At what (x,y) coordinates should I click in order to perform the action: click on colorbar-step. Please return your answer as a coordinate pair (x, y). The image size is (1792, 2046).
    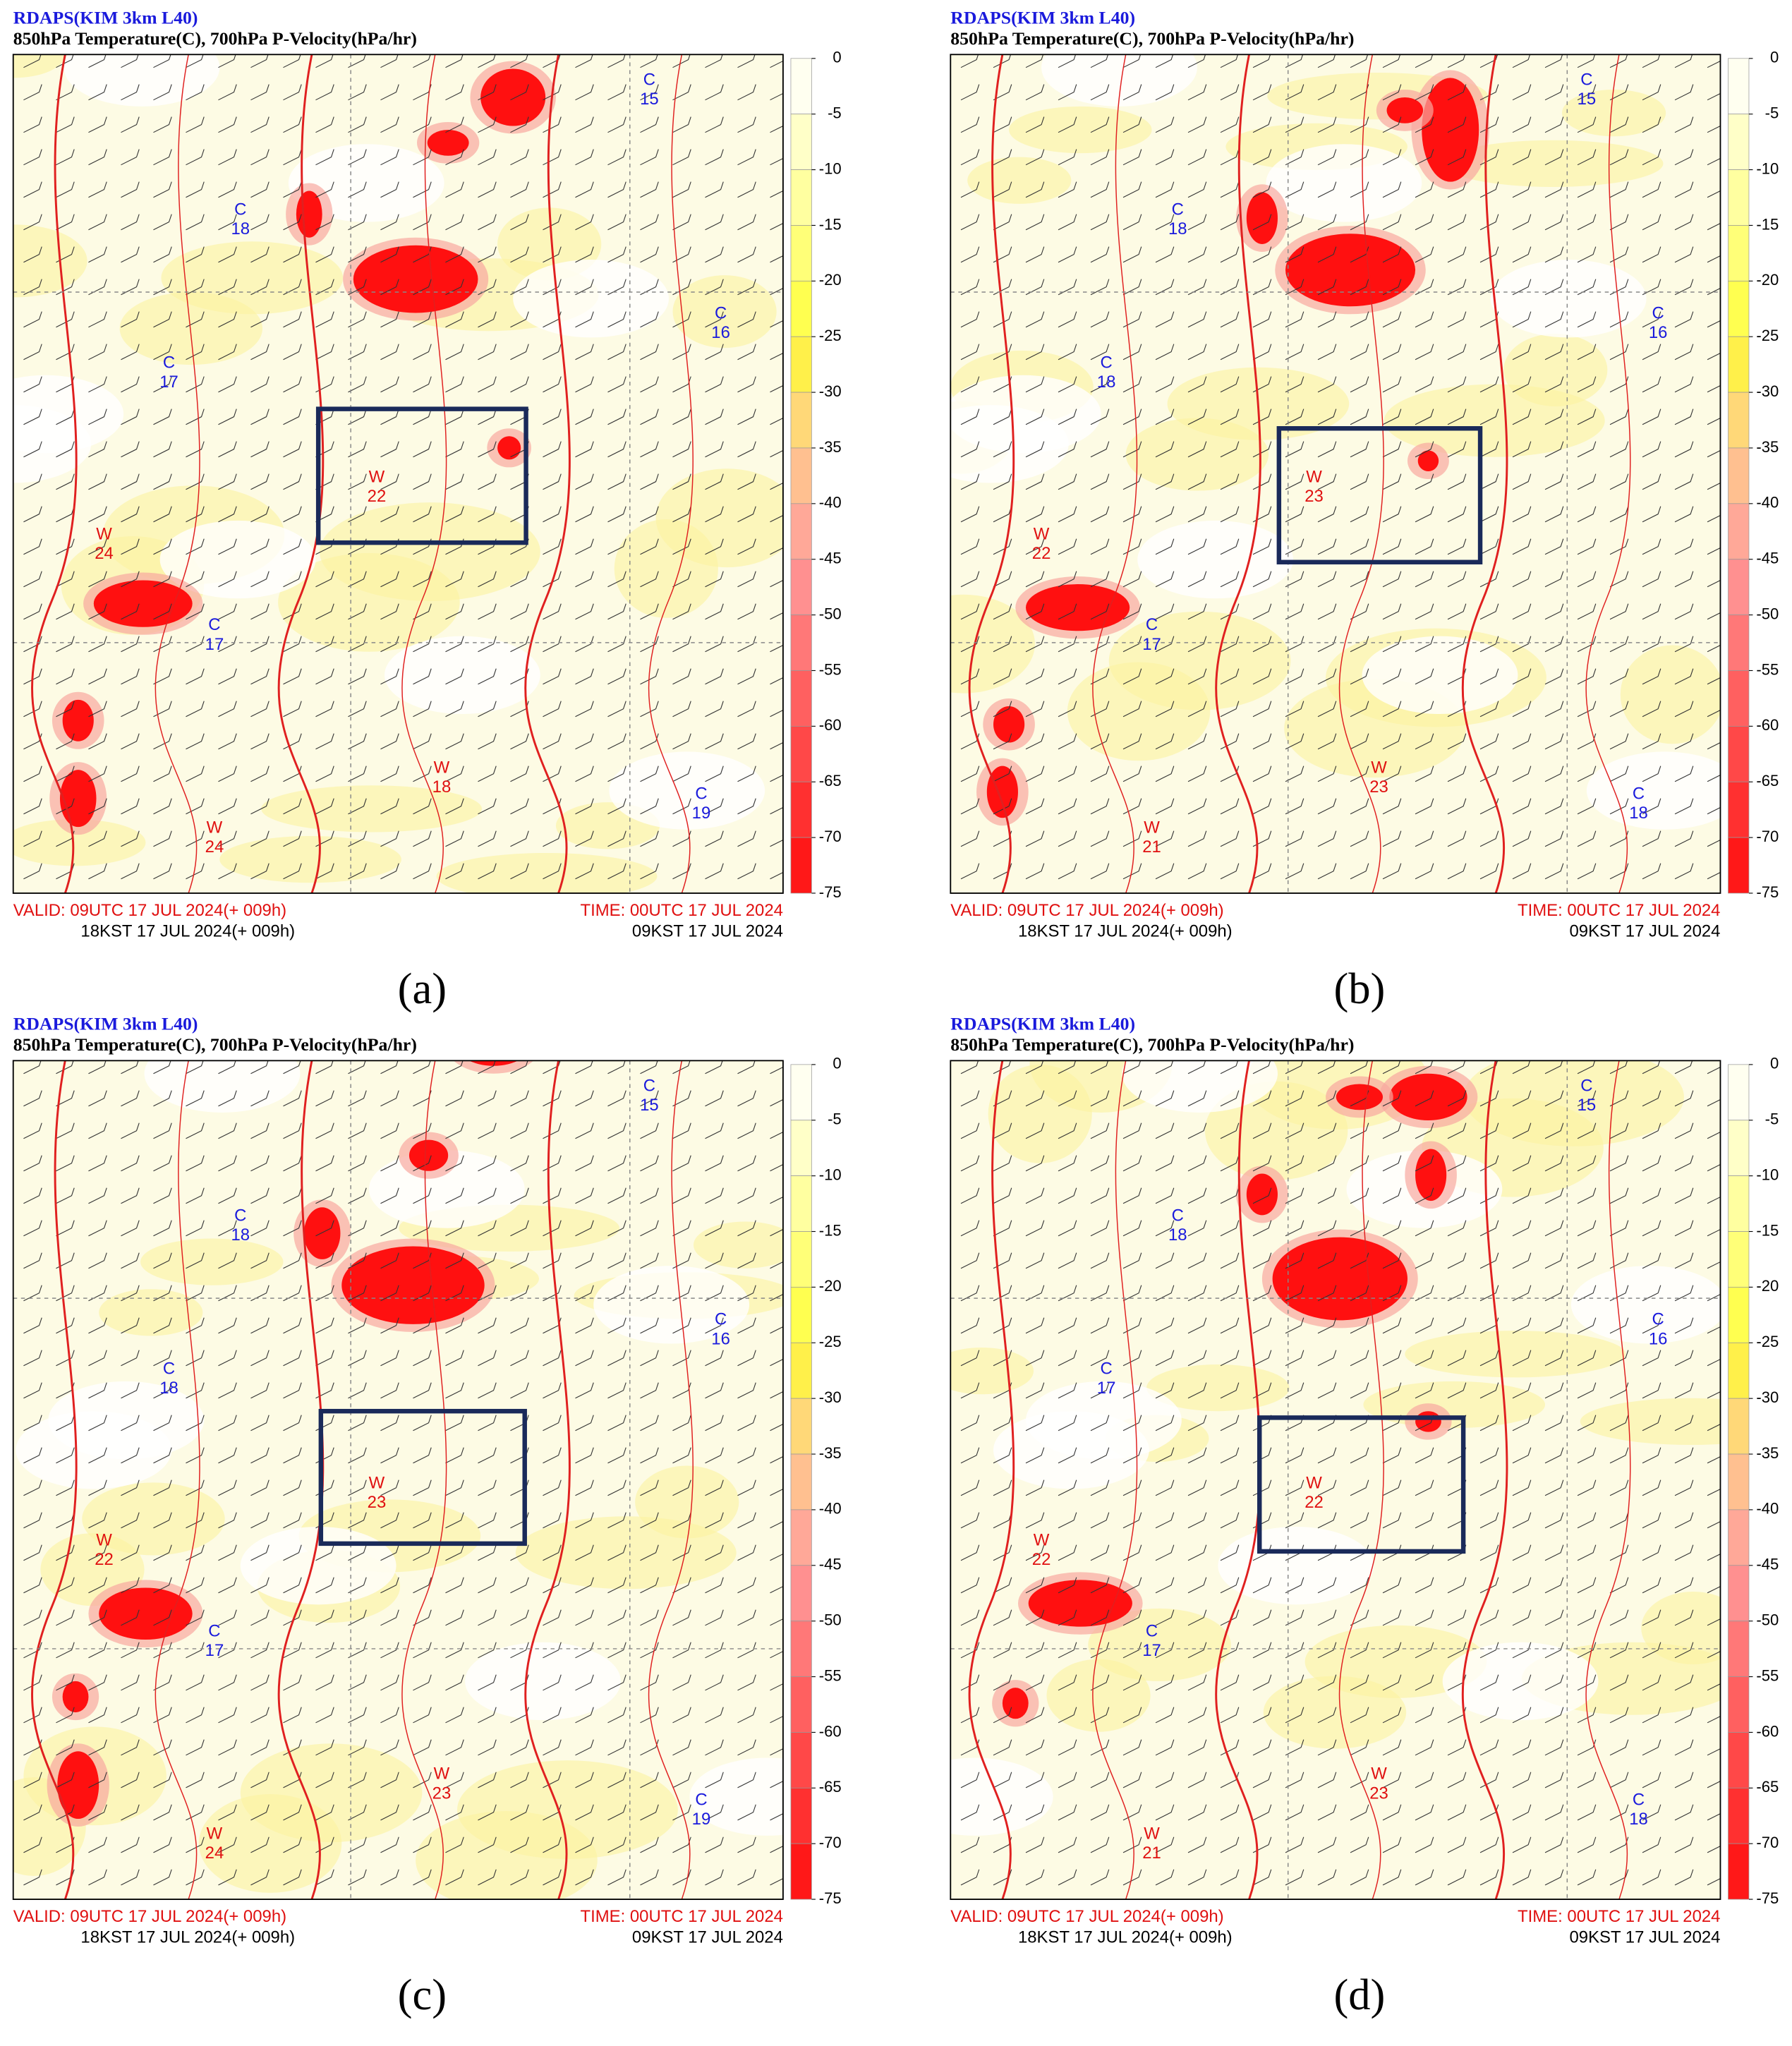
    Looking at the image, I should click on (1739, 142).